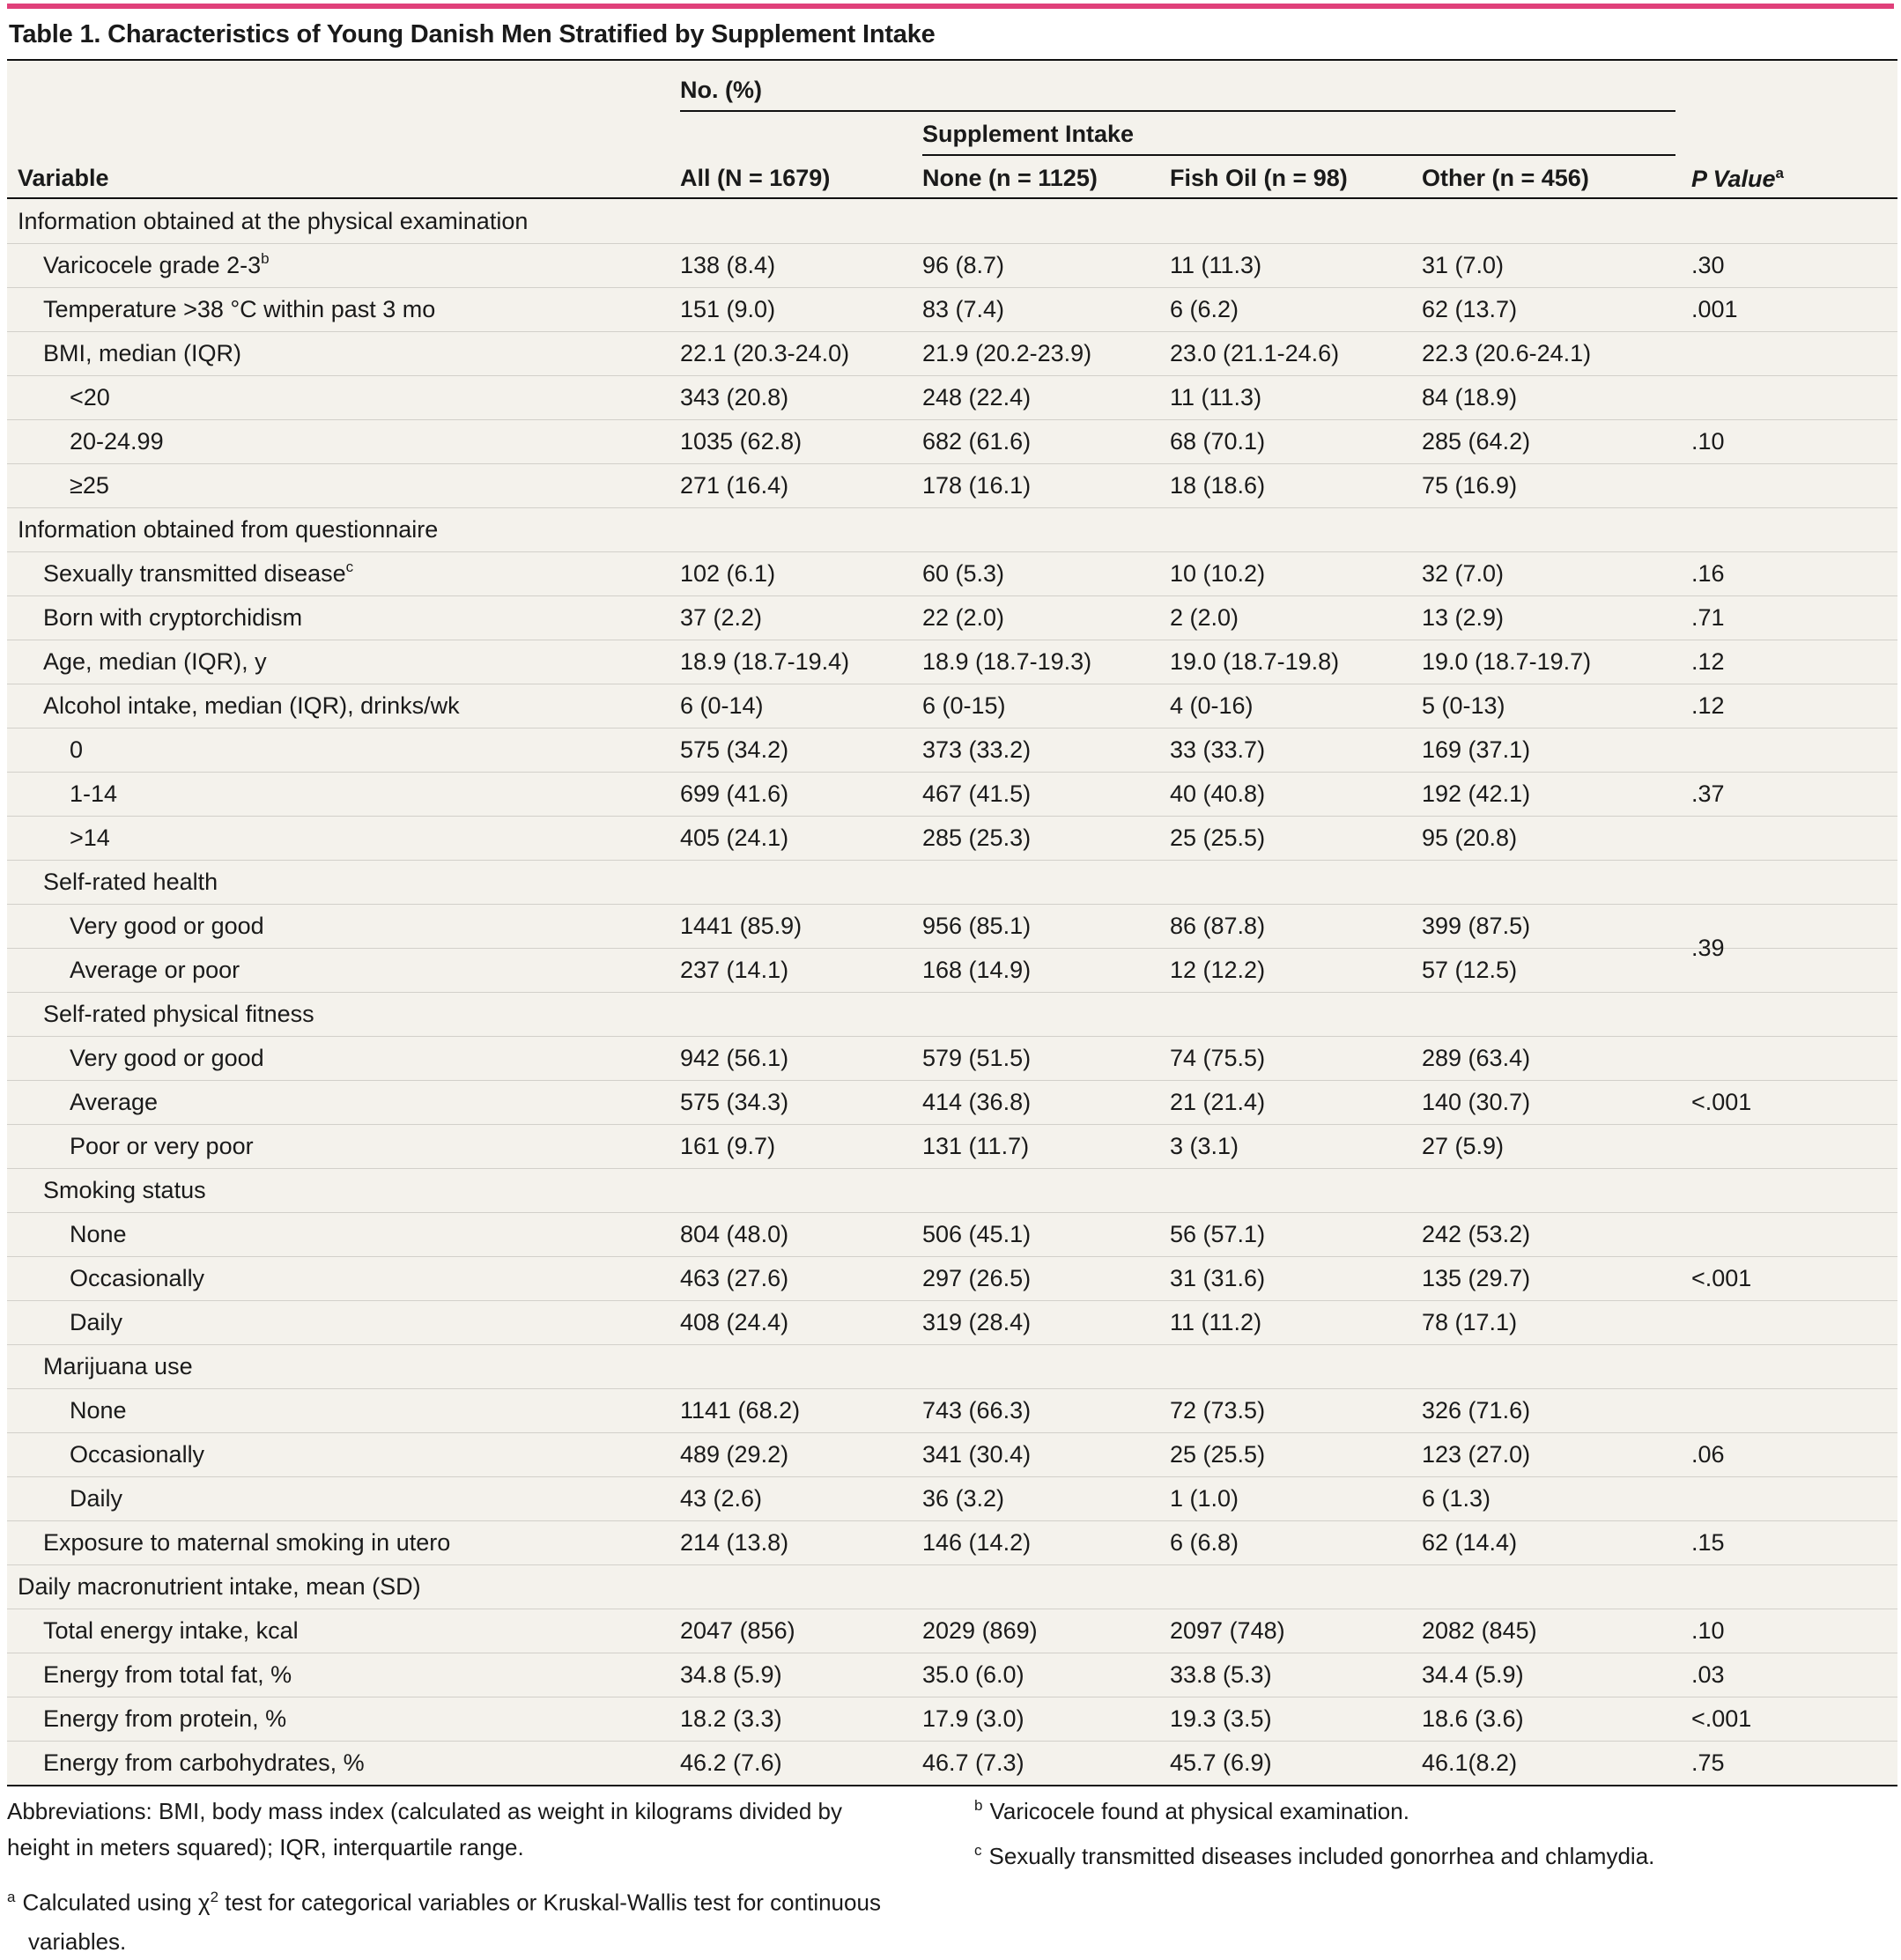  What do you see at coordinates (229, 529) in the screenshot?
I see `row-label-text: Information obtained from questionnaire` at bounding box center [229, 529].